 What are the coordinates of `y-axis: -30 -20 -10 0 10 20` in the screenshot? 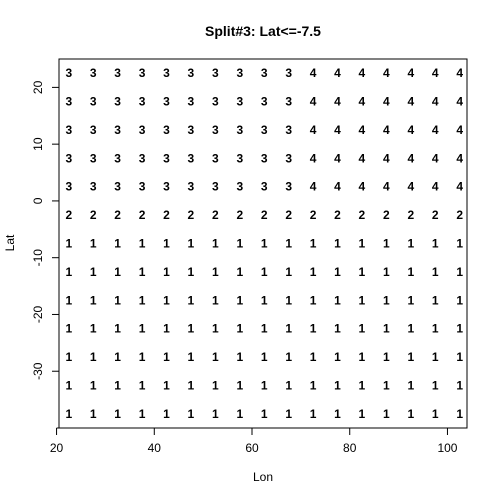 It's located at (45, 230).